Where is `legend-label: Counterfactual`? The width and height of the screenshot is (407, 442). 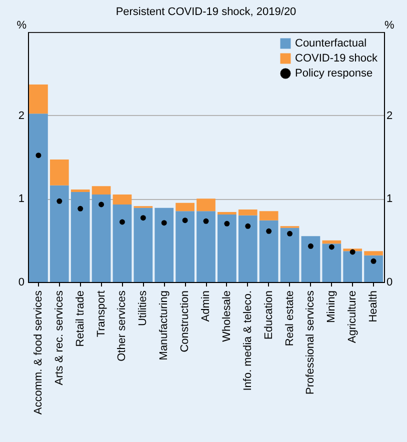 legend-label: Counterfactual is located at coordinates (331, 44).